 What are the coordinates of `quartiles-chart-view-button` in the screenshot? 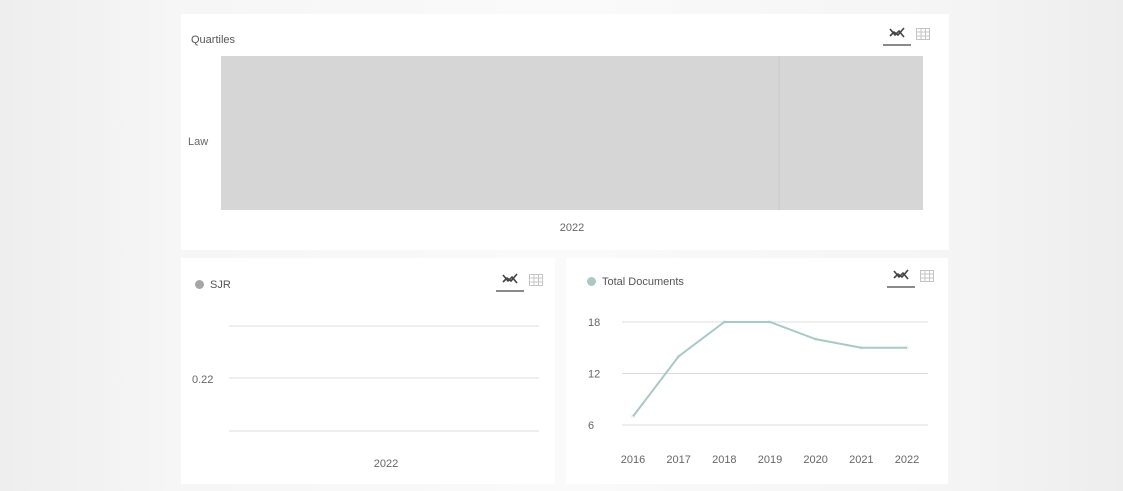 It's located at (897, 35).